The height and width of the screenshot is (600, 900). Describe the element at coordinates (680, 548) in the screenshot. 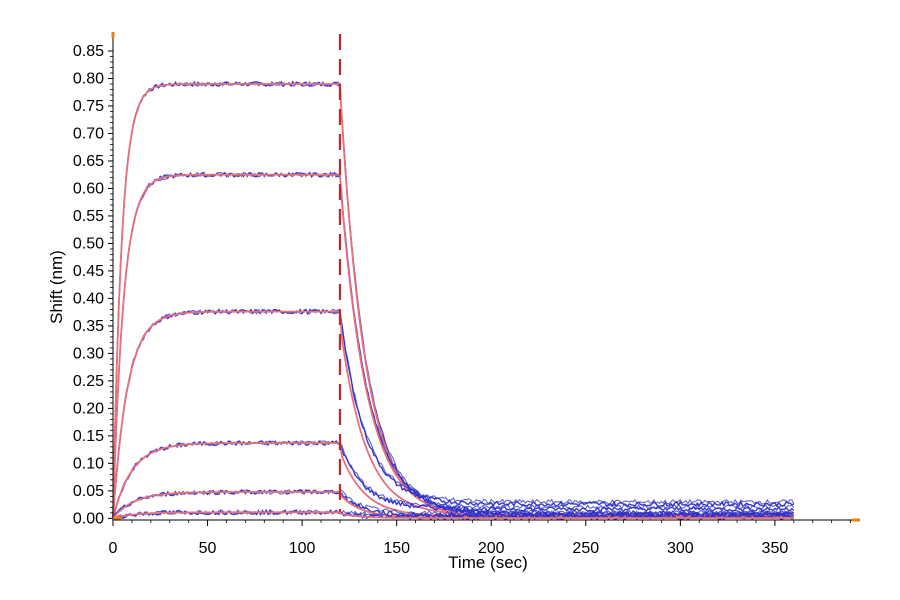

I see `x-tick-label: 300` at that location.